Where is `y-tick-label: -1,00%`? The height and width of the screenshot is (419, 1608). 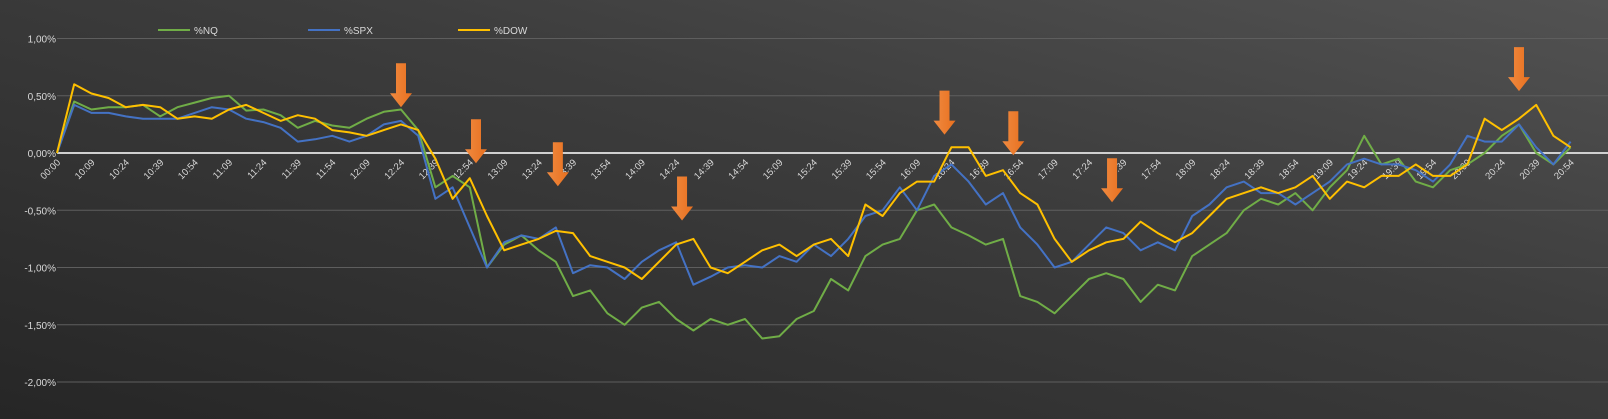
y-tick-label: -1,00% is located at coordinates (40, 269).